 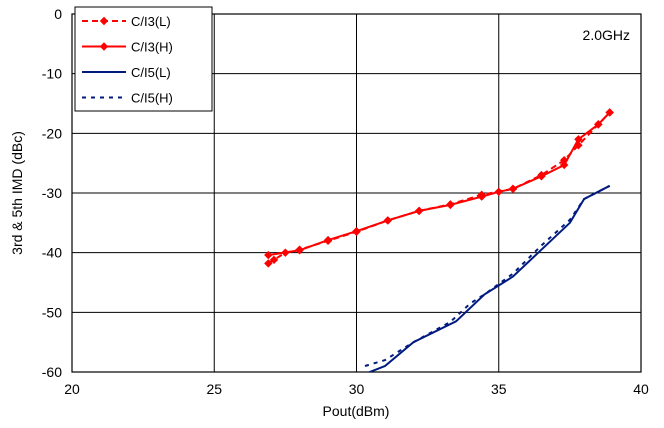 I want to click on y-tick-label: -10, so click(x=52, y=74).